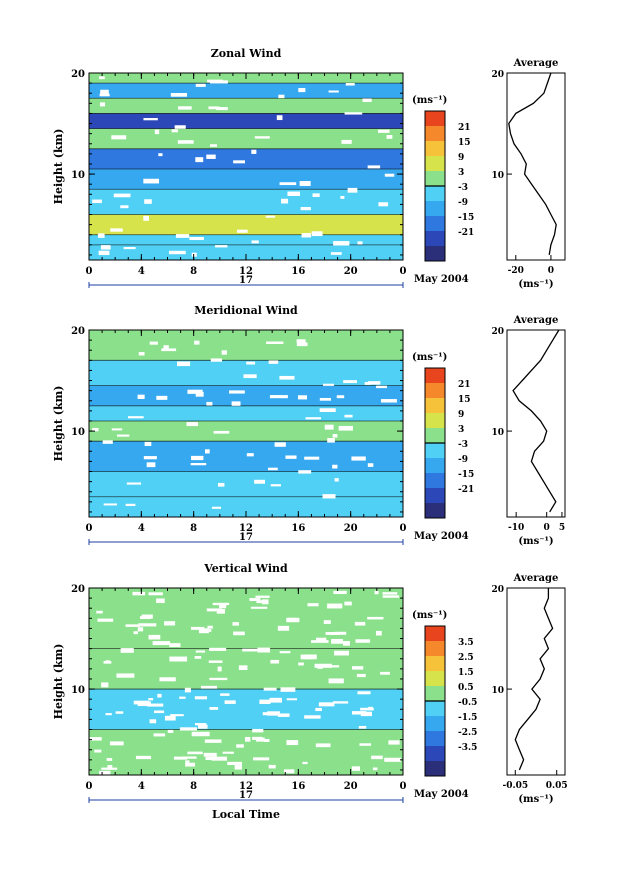 Image resolution: width=625 pixels, height=873 pixels. I want to click on x-tick-label: 4, so click(141, 271).